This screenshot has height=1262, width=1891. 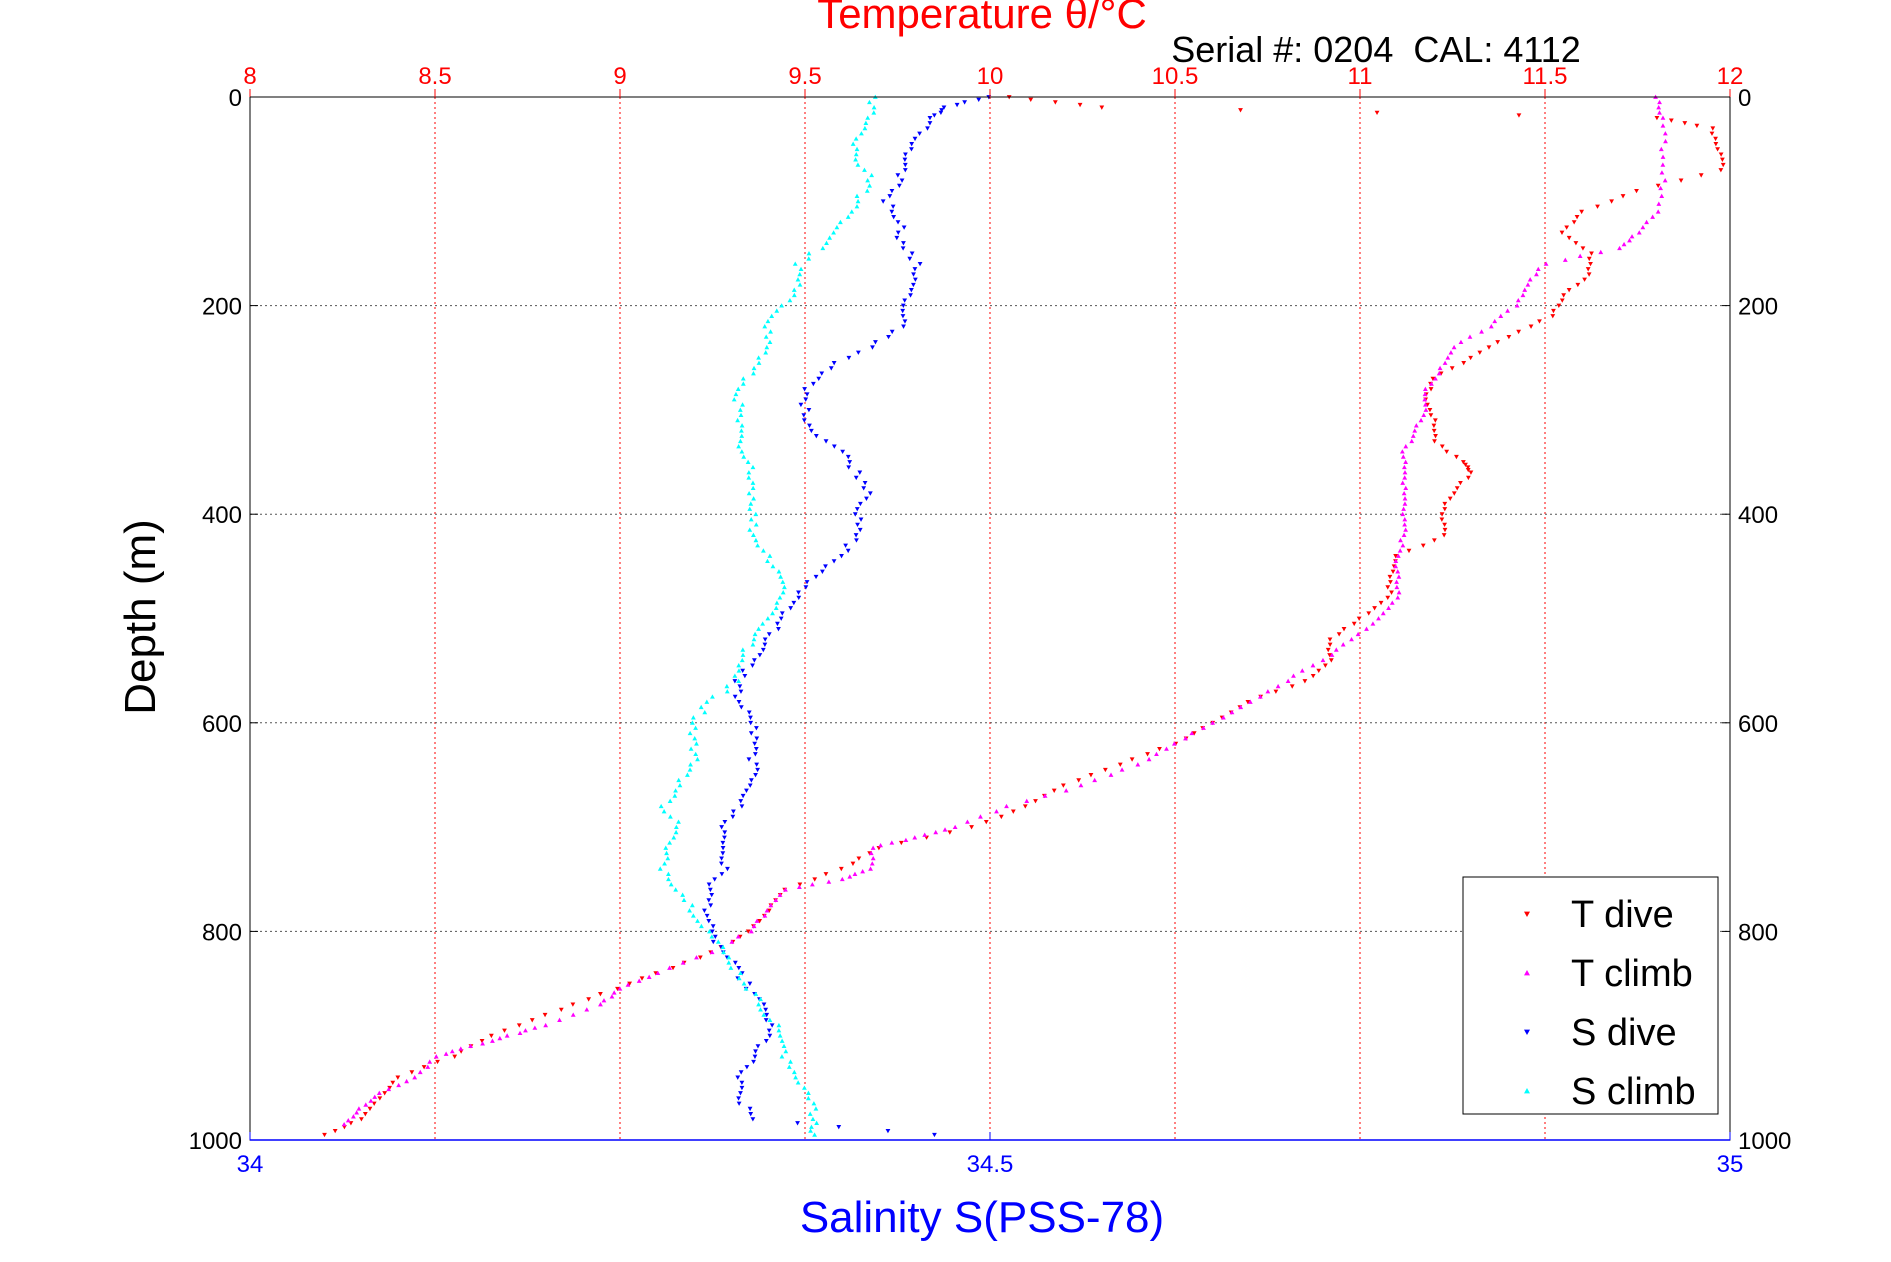 I want to click on depth-tick-label-left: 200, so click(x=222, y=307).